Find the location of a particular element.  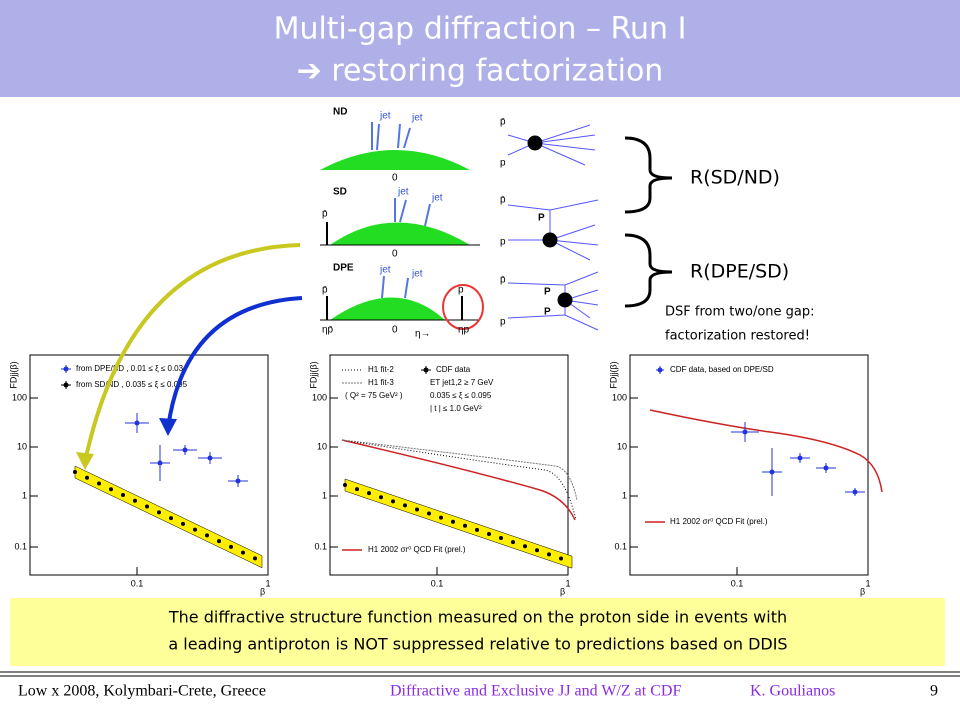

feynman-diagrams: p̄ p p̄ p p̄ p P P P is located at coordinates (549, 224).